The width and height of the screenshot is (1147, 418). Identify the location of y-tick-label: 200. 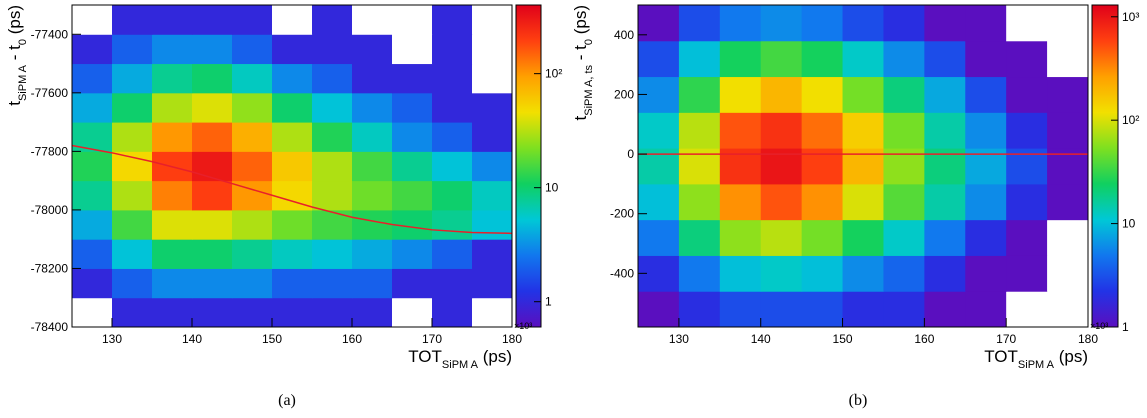
(624, 94).